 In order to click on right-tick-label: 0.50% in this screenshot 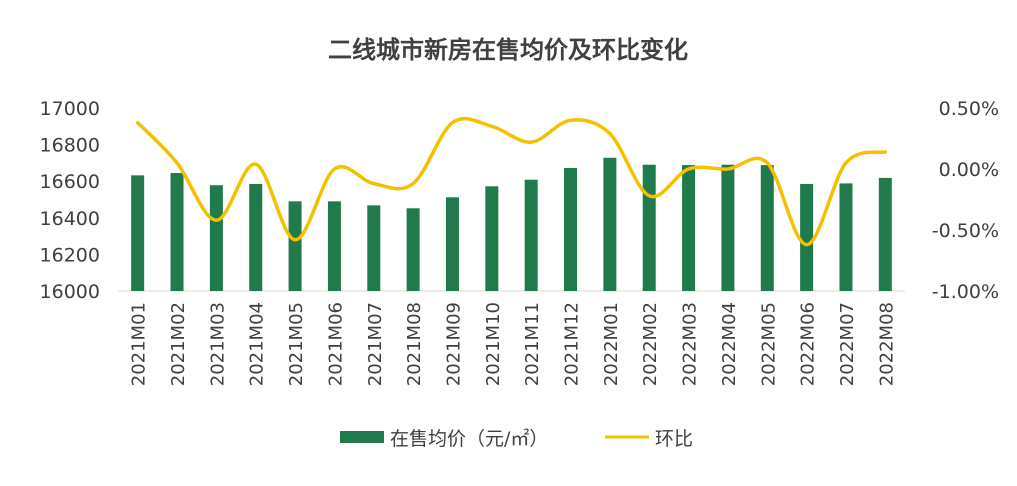, I will do `click(969, 109)`.